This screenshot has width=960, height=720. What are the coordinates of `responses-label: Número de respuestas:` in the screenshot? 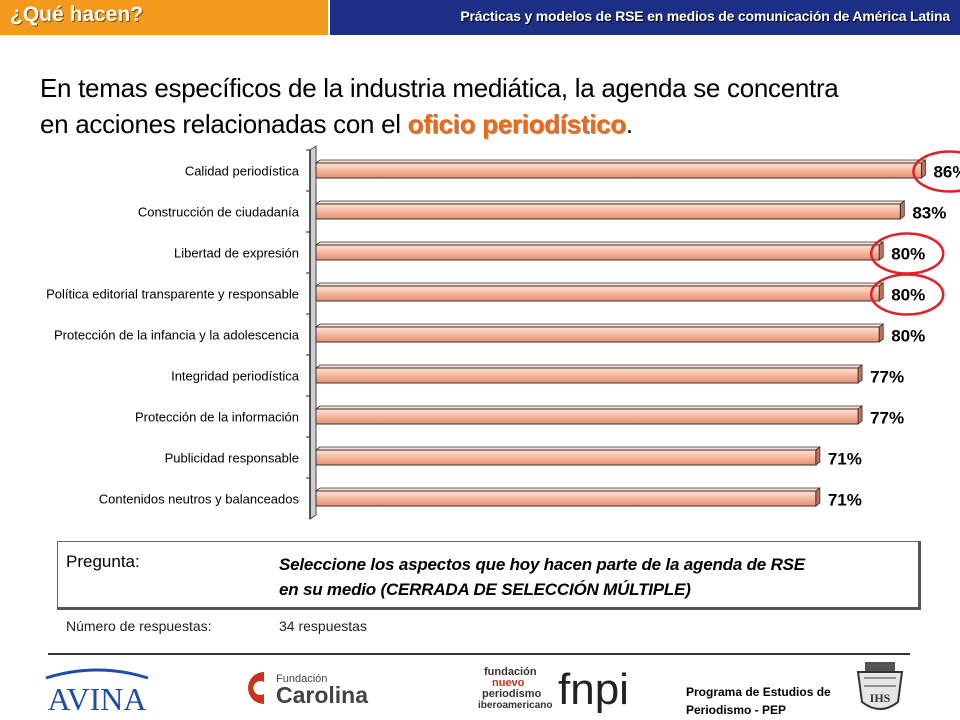 It's located at (139, 626).